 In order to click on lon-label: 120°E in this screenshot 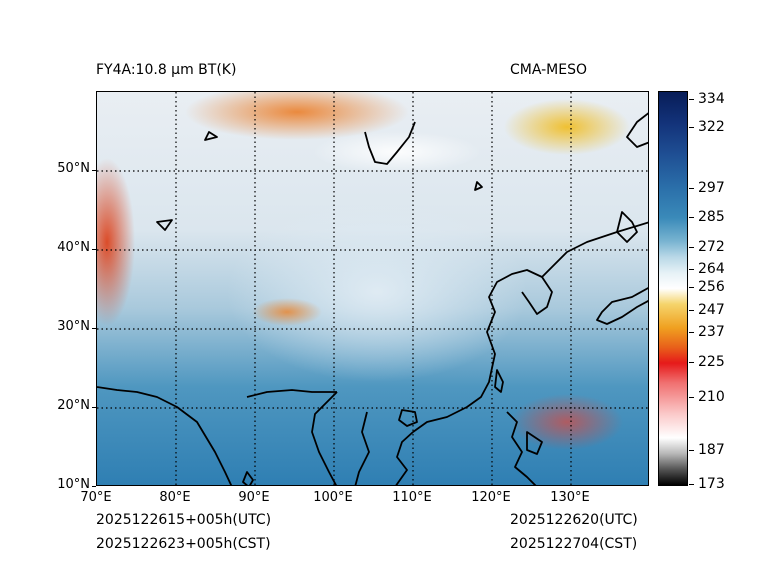, I will do `click(491, 497)`.